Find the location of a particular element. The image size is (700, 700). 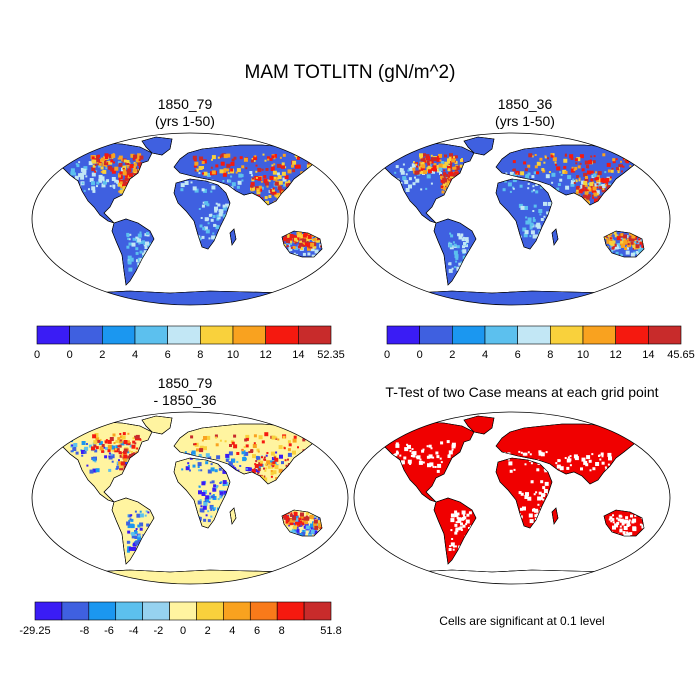

colorbar-label: 2 is located at coordinates (208, 631).